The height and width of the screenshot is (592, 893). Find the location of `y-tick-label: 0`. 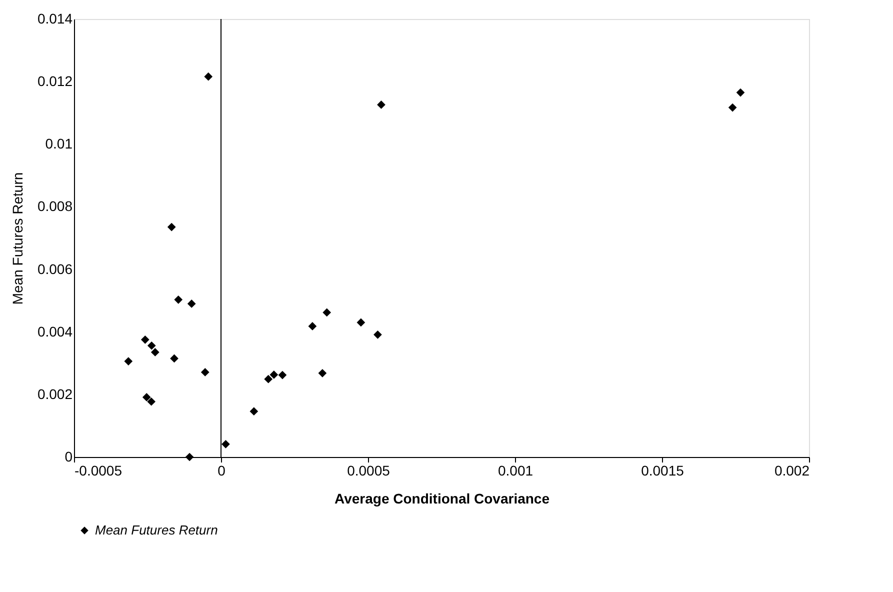

y-tick-label: 0 is located at coordinates (68, 456).